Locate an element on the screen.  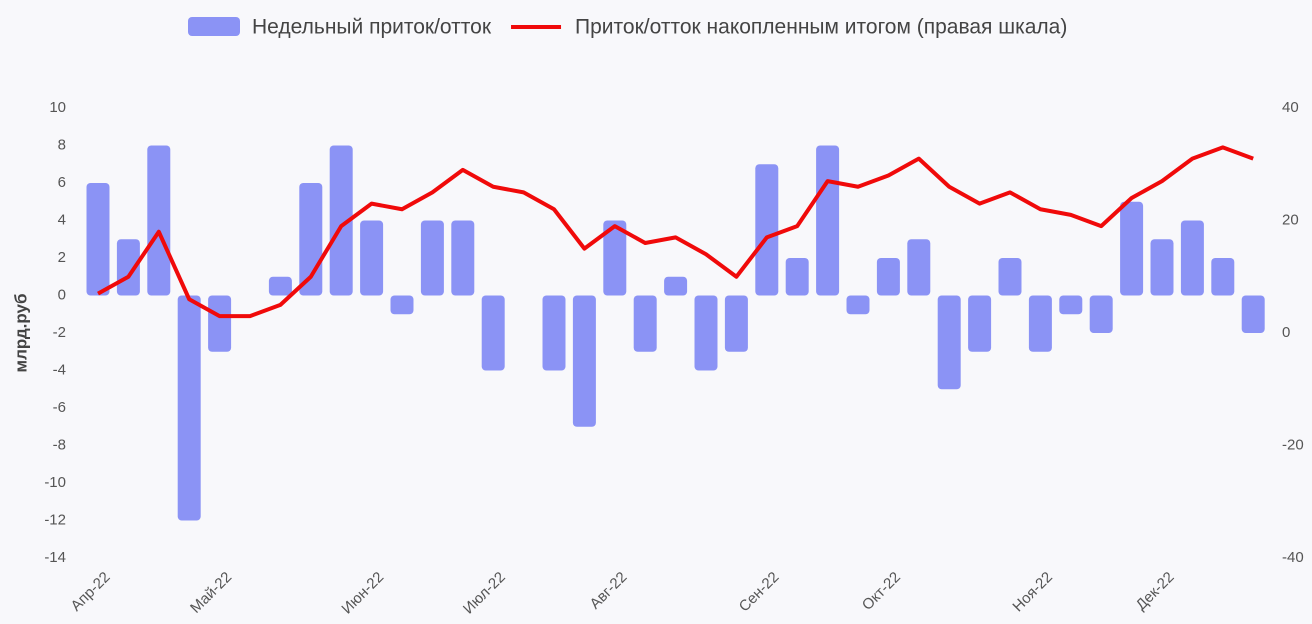
y-tick-label: -14 is located at coordinates (55, 557).